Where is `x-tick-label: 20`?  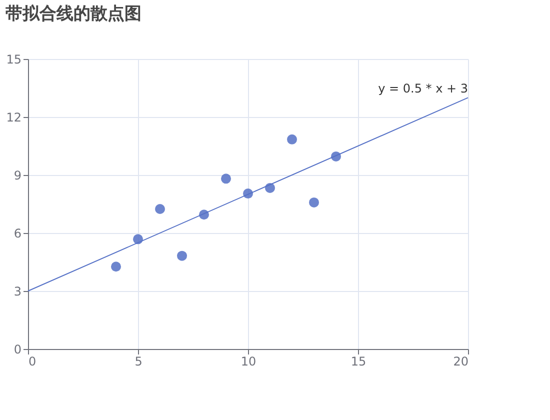 x-tick-label: 20 is located at coordinates (460, 361).